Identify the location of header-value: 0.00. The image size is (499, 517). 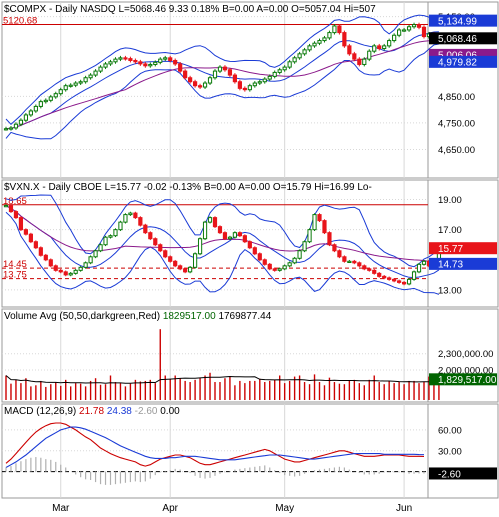
(170, 411).